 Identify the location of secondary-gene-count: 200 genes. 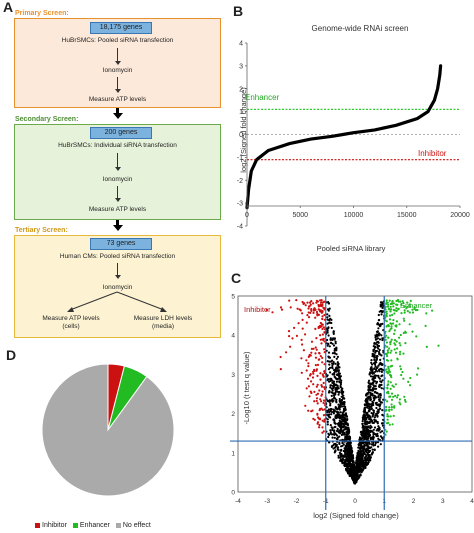
(121, 133).